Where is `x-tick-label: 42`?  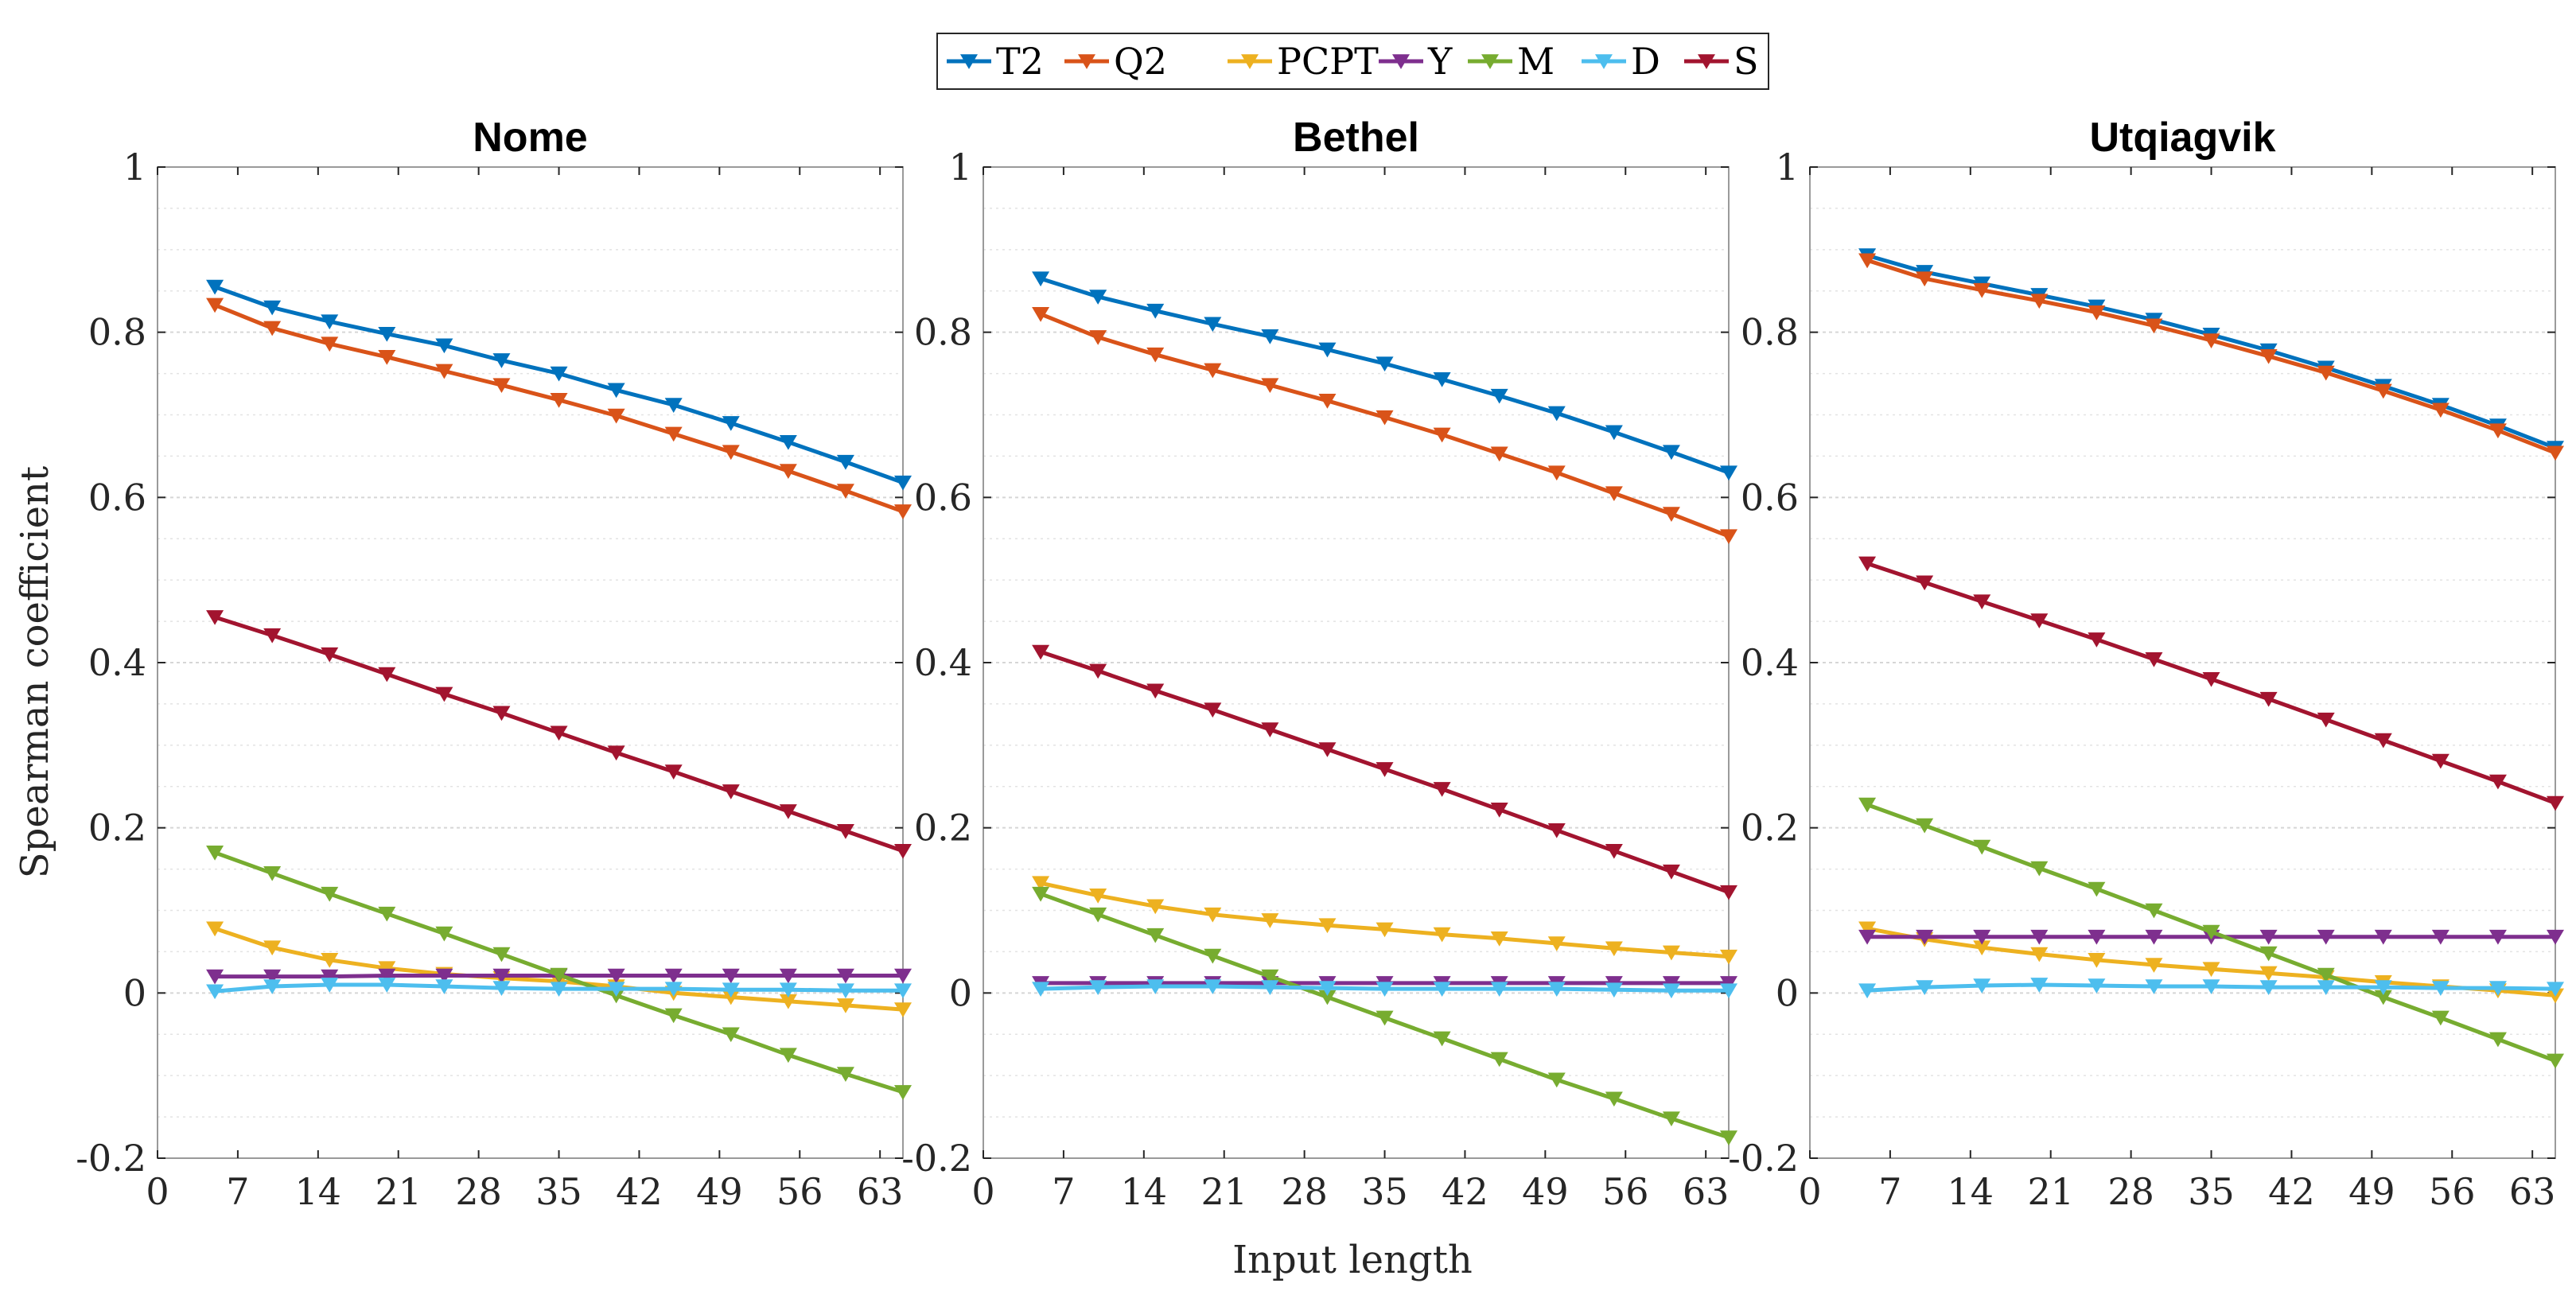 x-tick-label: 42 is located at coordinates (1465, 1191).